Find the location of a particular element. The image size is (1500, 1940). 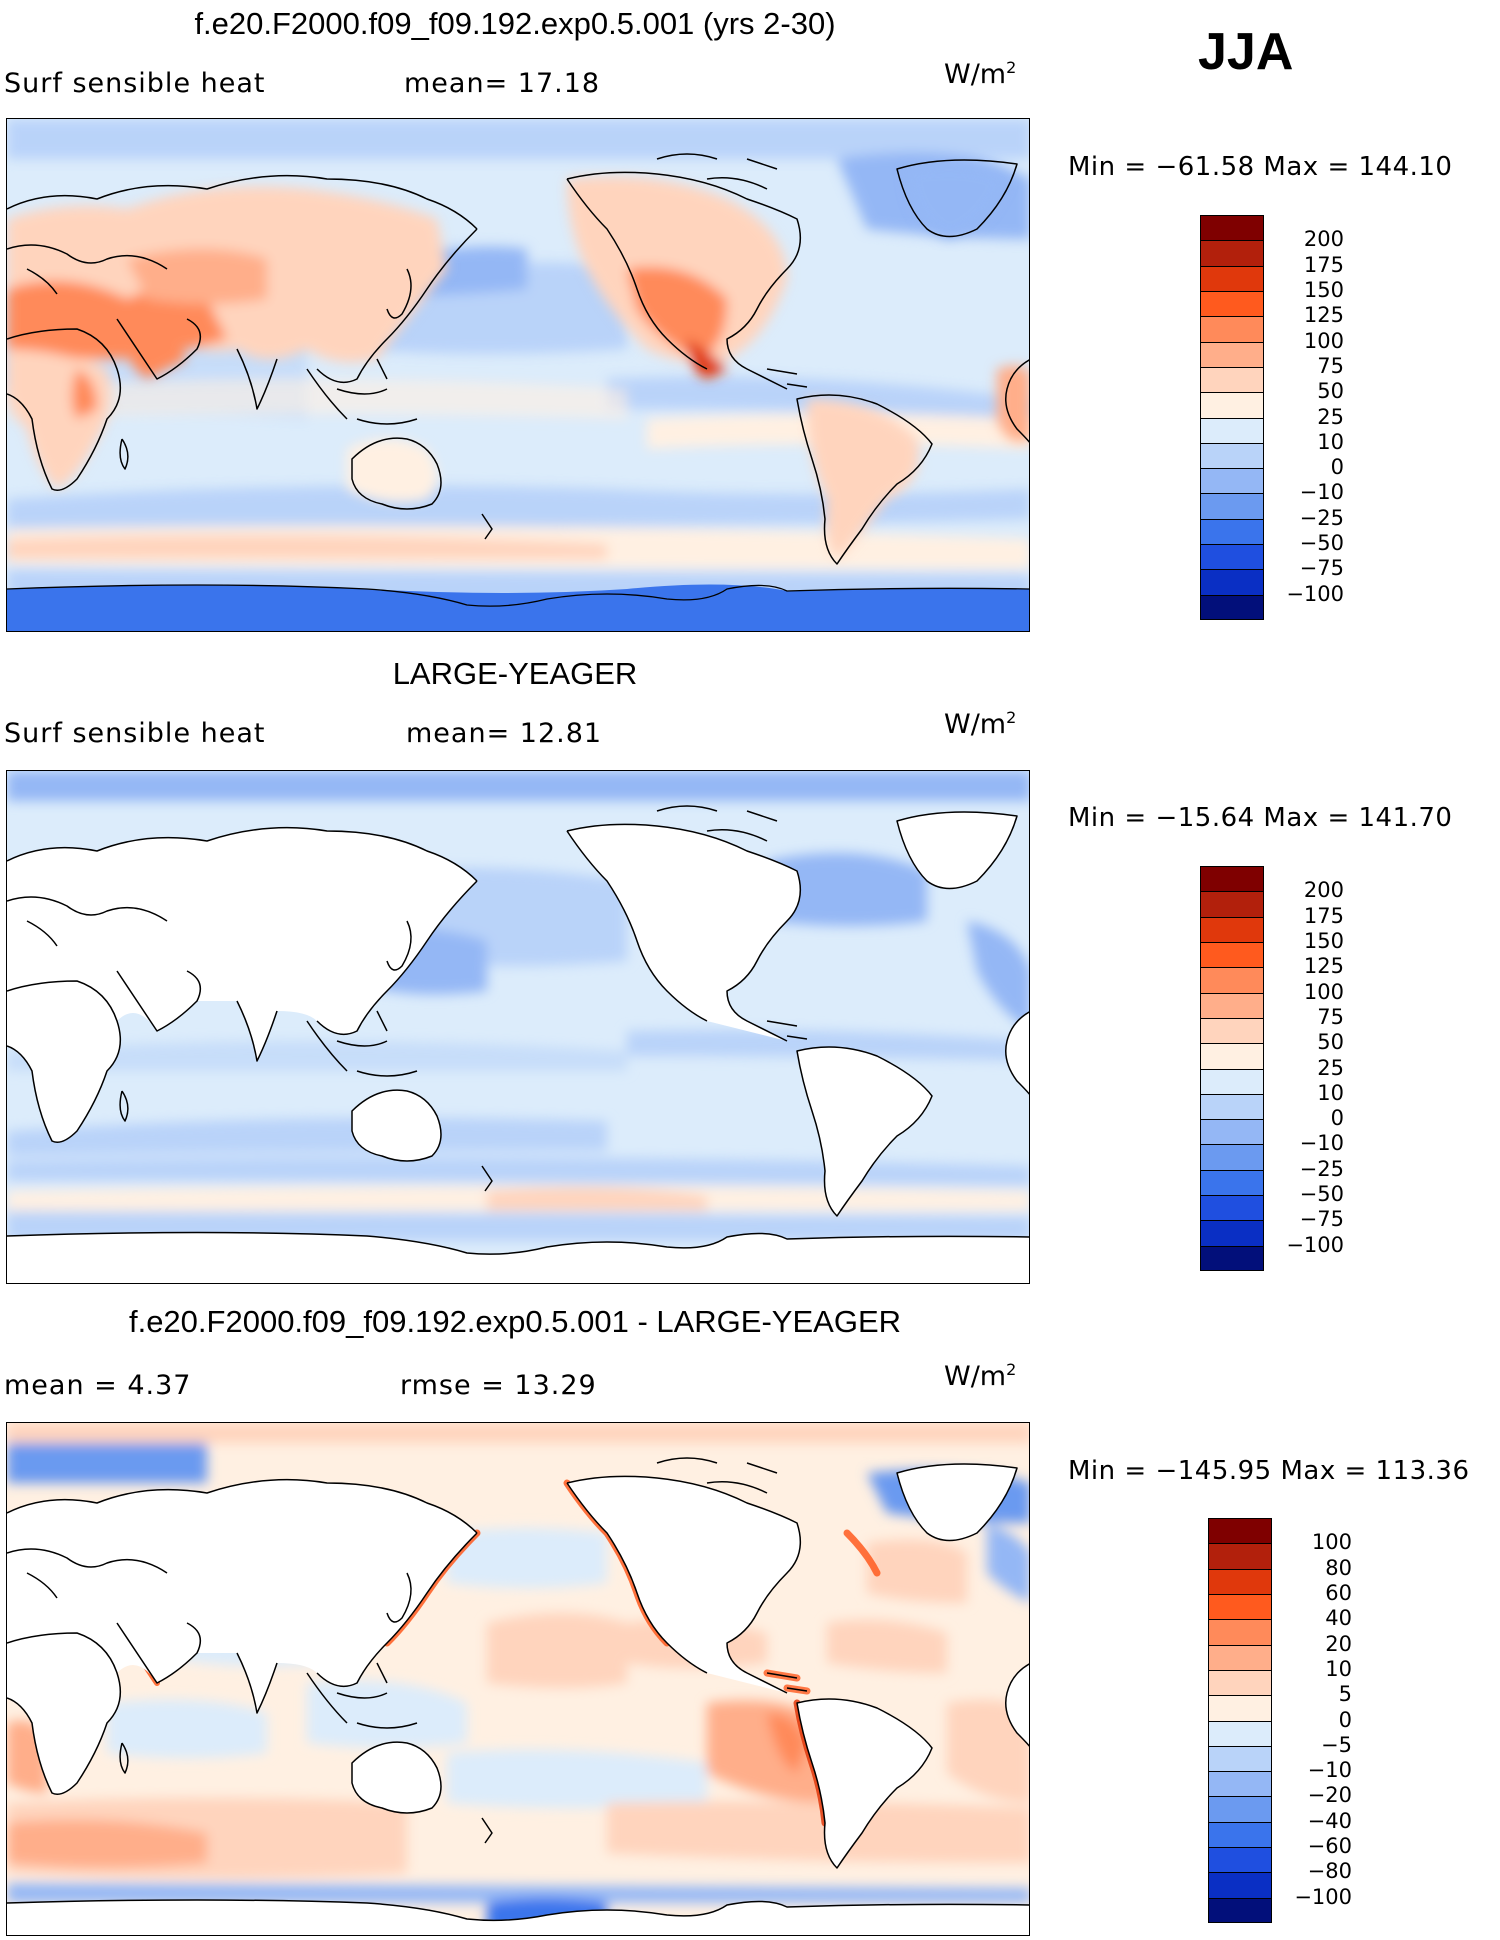

colorbar-tick-label: −50 is located at coordinates (1321, 543).